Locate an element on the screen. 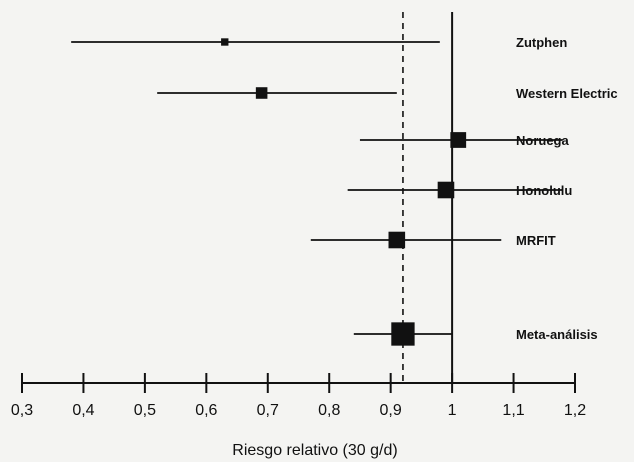 The image size is (634, 462). x-tick-label: 0,6 is located at coordinates (206, 410).